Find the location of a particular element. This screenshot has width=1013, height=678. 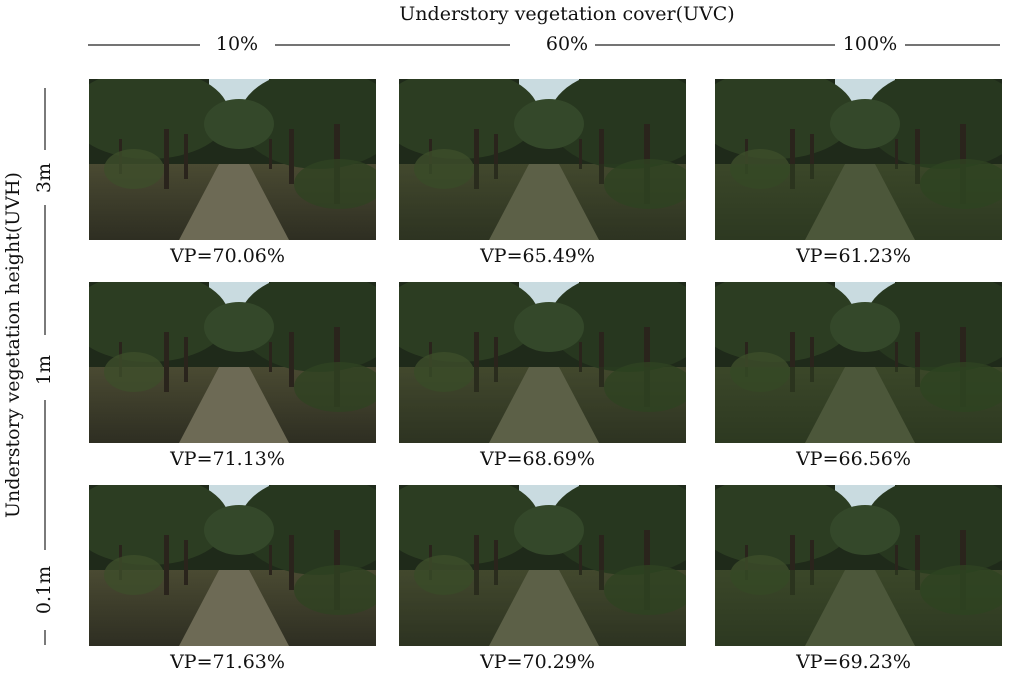

vp-label: VP=71.13% is located at coordinates (227, 459).